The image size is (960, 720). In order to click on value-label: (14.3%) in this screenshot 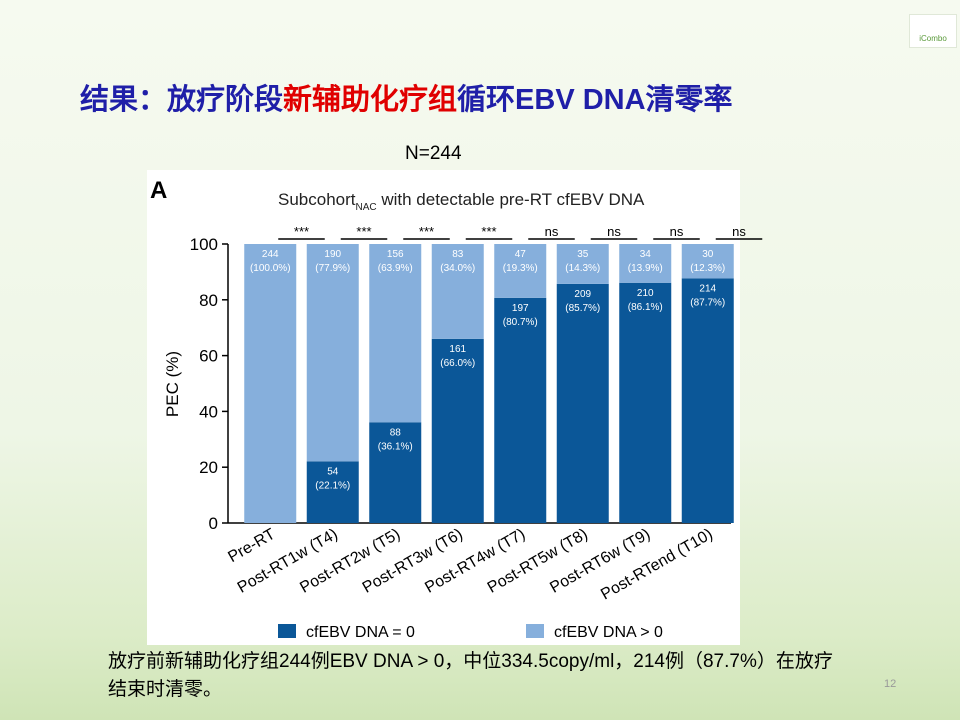, I will do `click(582, 268)`.